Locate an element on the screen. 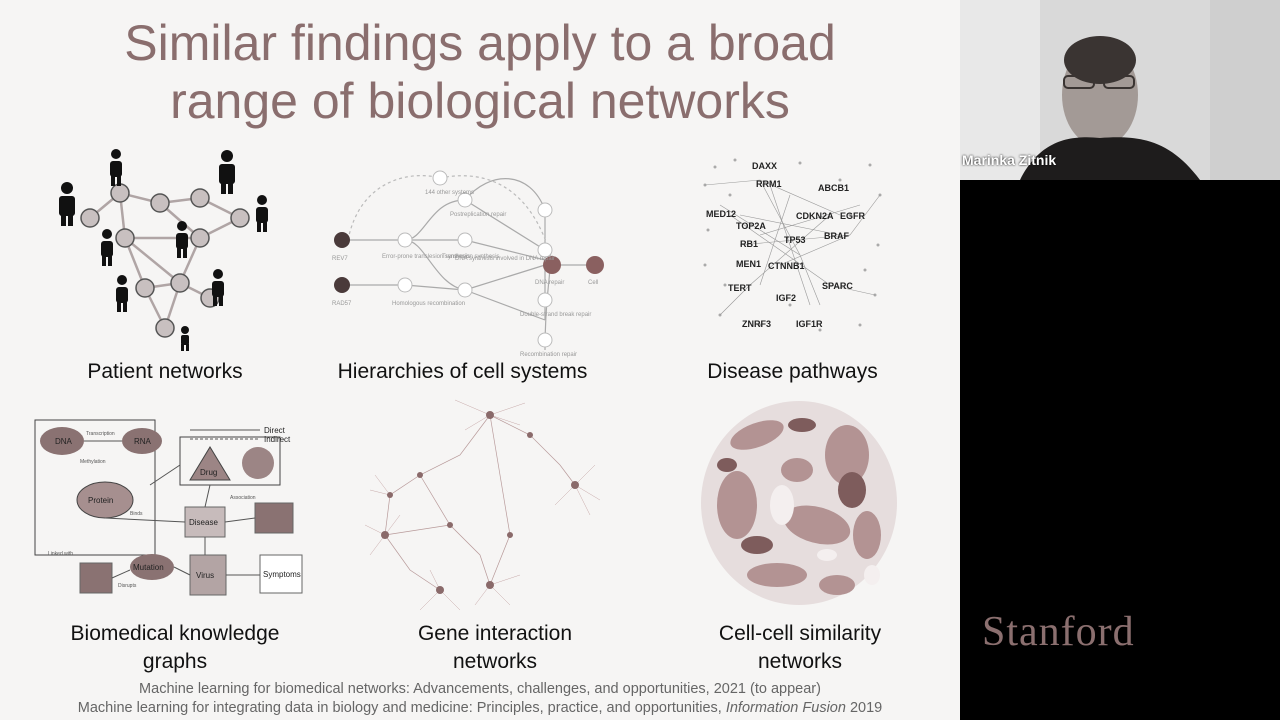 This screenshot has width=1280, height=720. patient-network-figure is located at coordinates (163, 250).